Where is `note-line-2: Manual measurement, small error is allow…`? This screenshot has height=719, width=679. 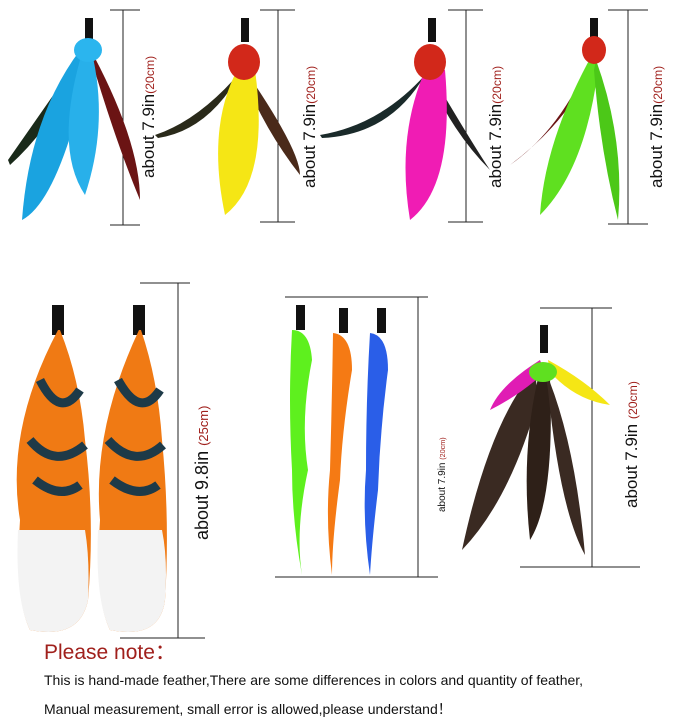 note-line-2: Manual measurement, small error is allow… is located at coordinates (248, 709).